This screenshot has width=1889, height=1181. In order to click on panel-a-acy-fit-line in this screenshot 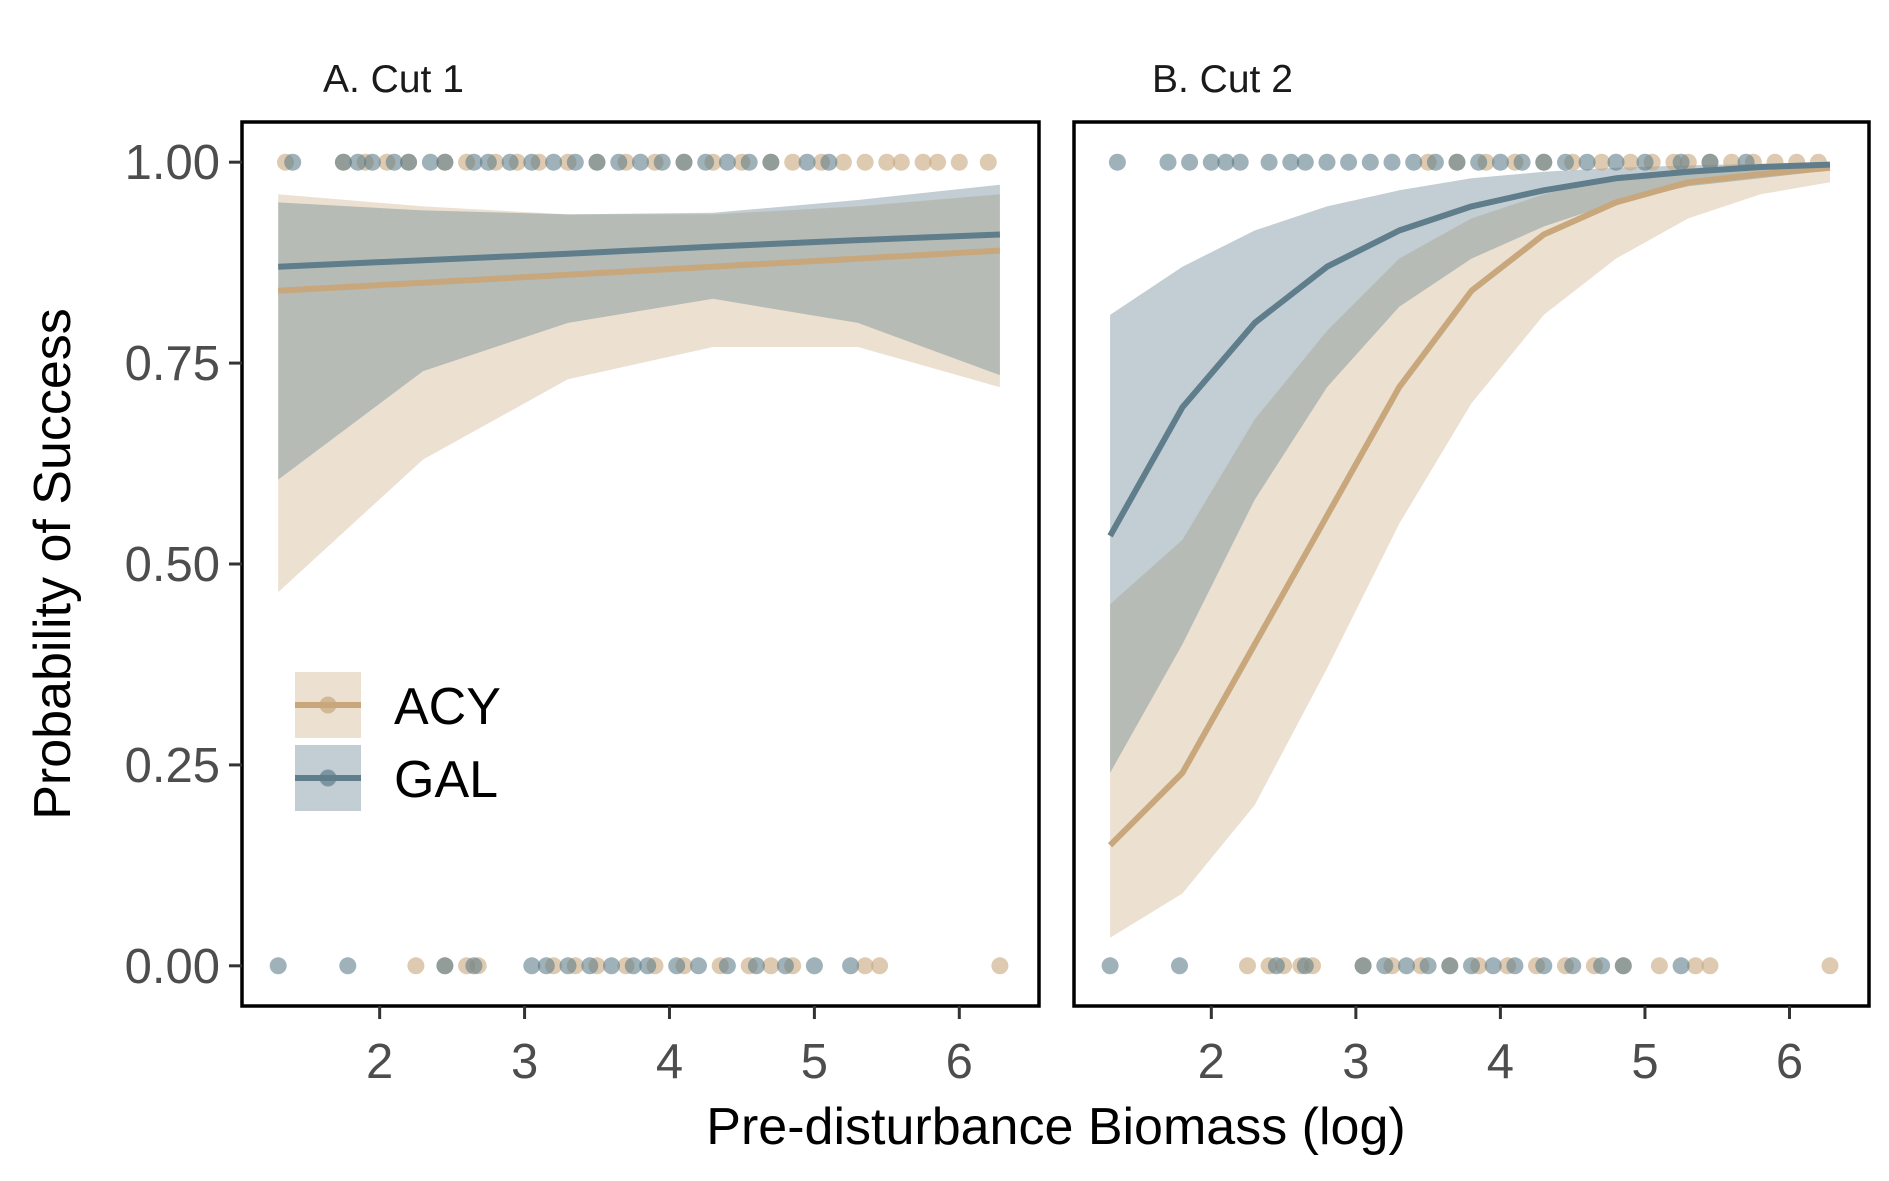, I will do `click(639, 270)`.